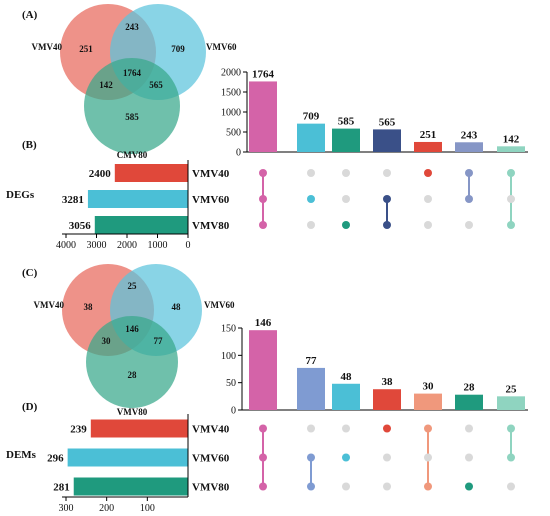  I want to click on venn-c-circle-vmv80, so click(132, 362).